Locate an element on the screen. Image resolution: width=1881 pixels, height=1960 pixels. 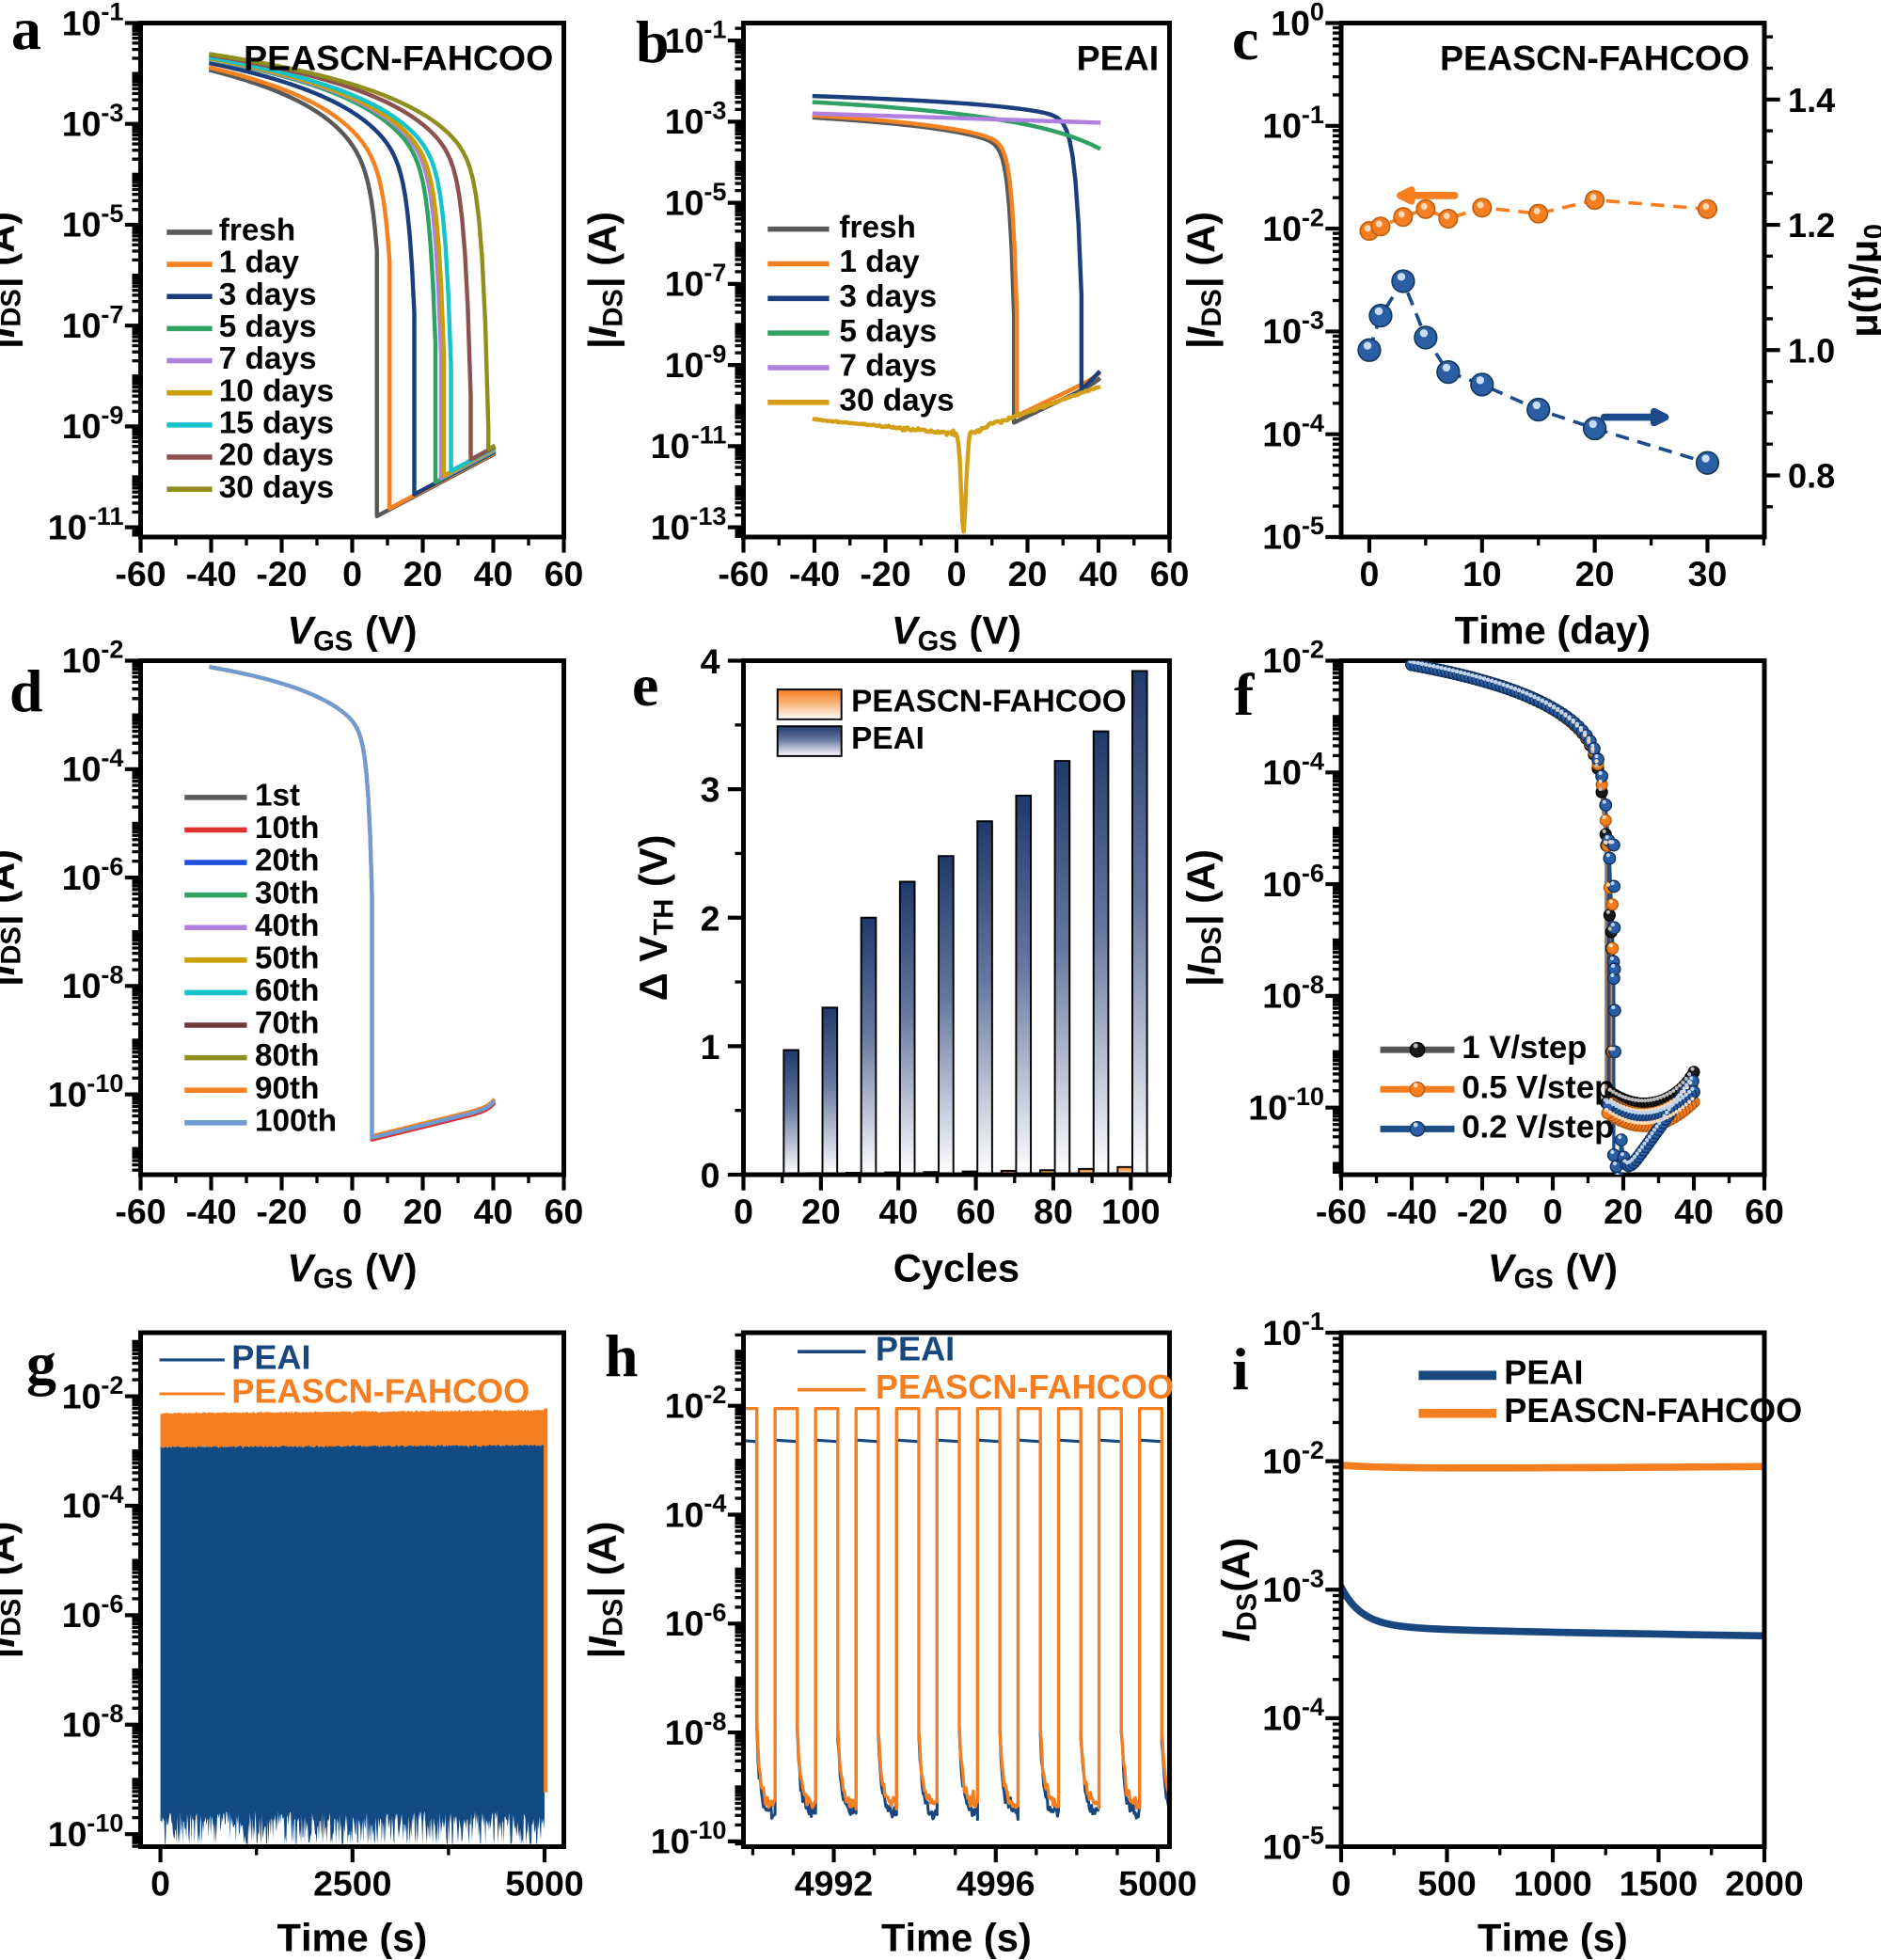
svg-text: 3 is located at coordinates (710, 790).